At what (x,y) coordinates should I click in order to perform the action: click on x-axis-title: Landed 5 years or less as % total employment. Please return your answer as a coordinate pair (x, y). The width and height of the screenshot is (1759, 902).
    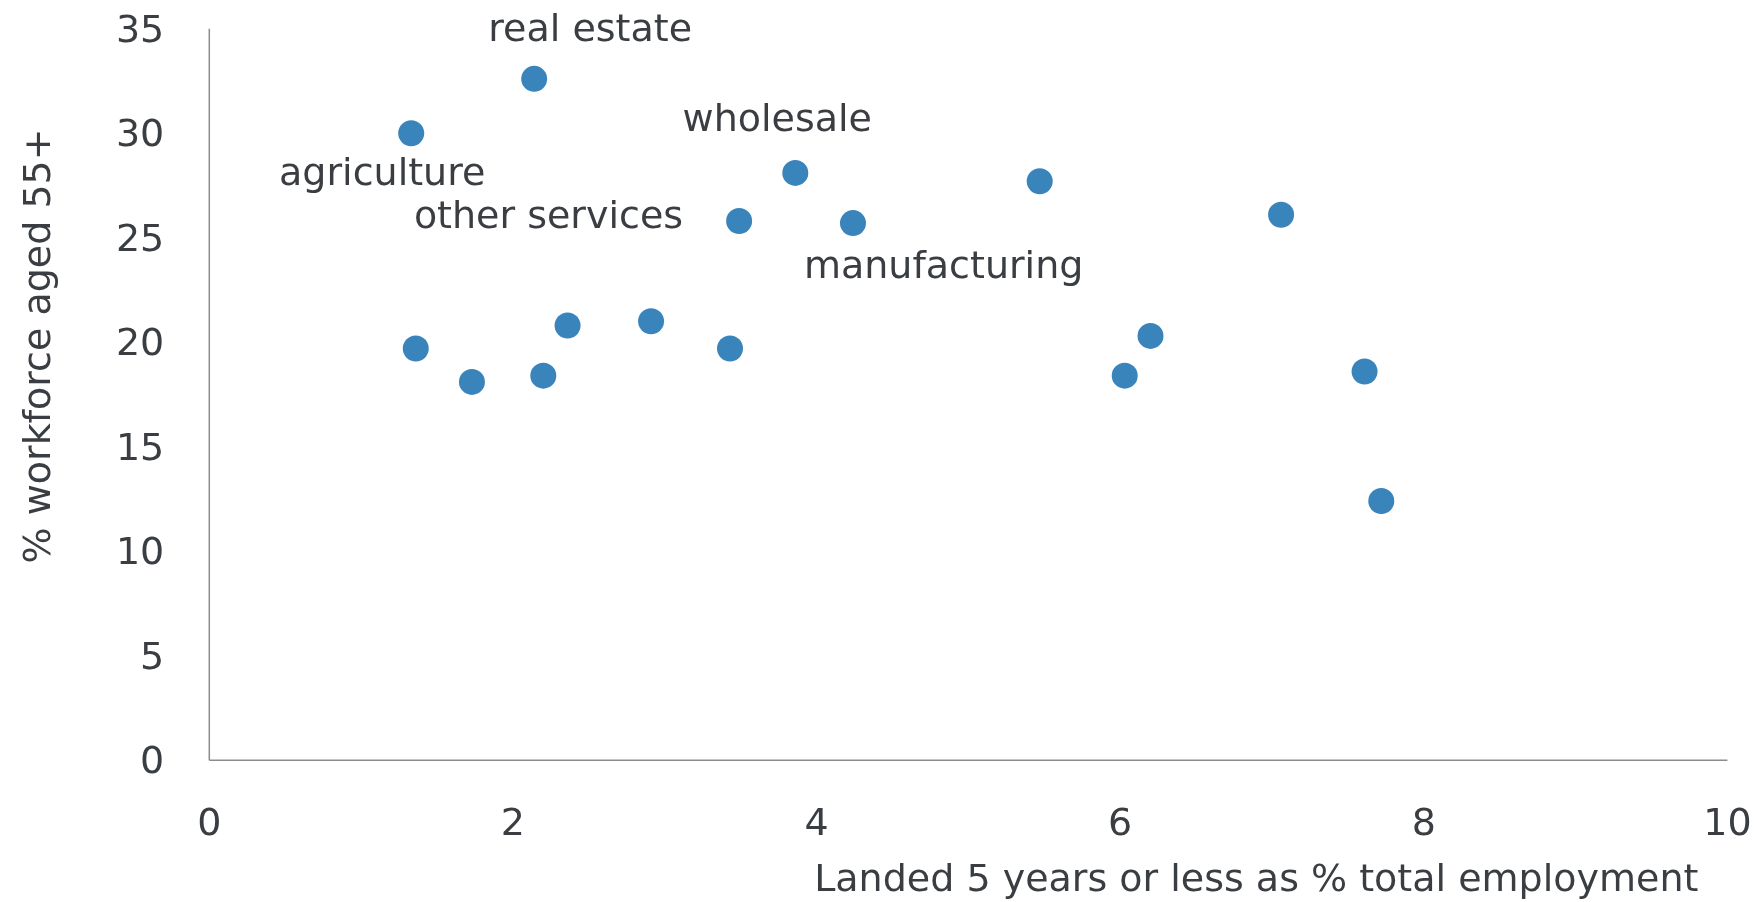
    Looking at the image, I should click on (1256, 878).